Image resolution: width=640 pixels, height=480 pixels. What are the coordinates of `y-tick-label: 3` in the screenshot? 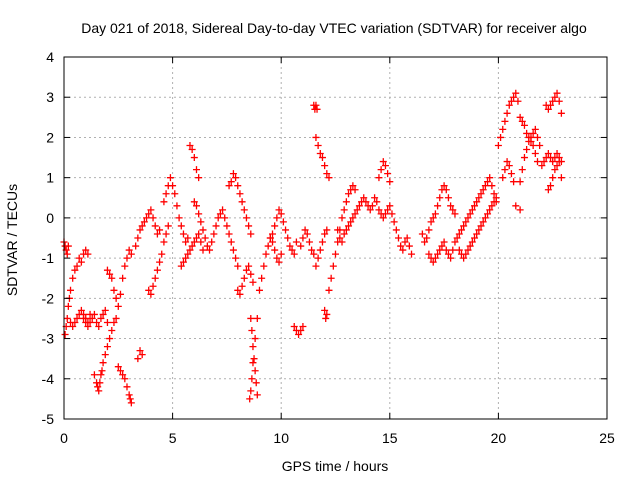 It's located at (50, 97).